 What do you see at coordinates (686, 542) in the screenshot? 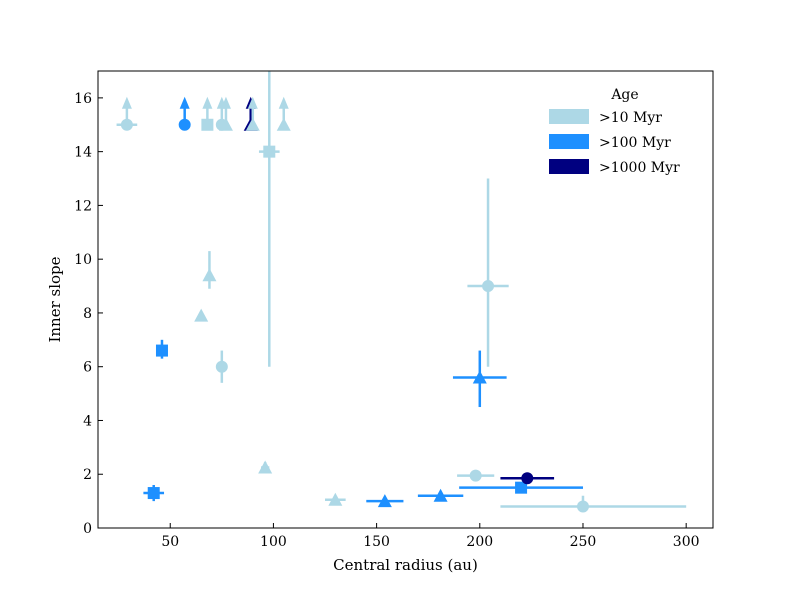
I see `x-tick-label: 300` at bounding box center [686, 542].